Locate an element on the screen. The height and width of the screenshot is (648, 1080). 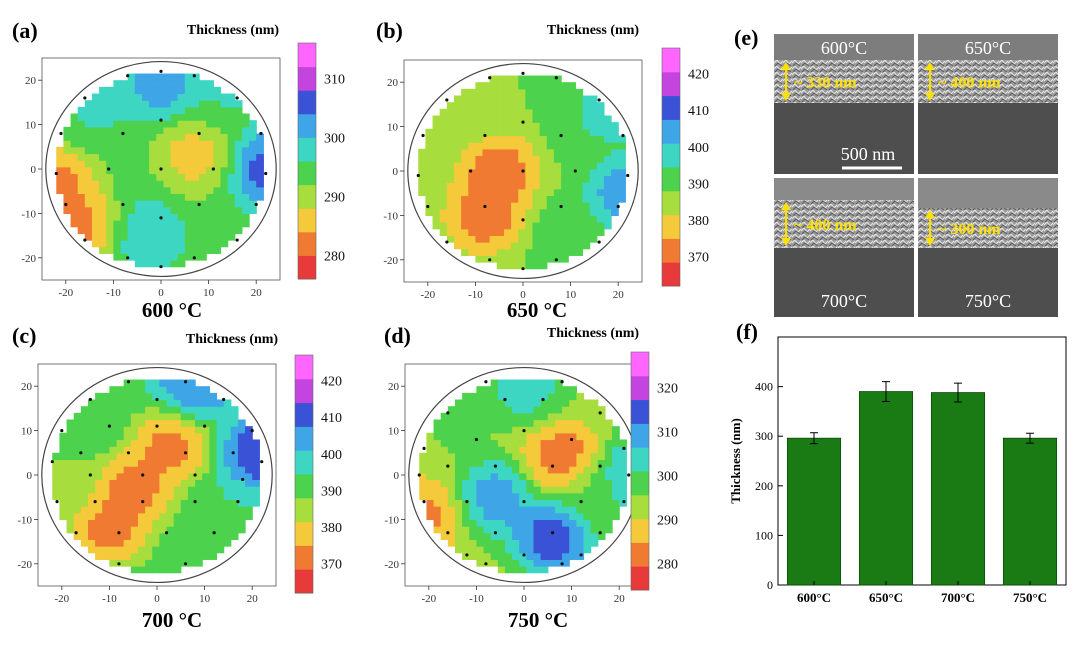
y-tick-label: -20 is located at coordinates (391, 565).